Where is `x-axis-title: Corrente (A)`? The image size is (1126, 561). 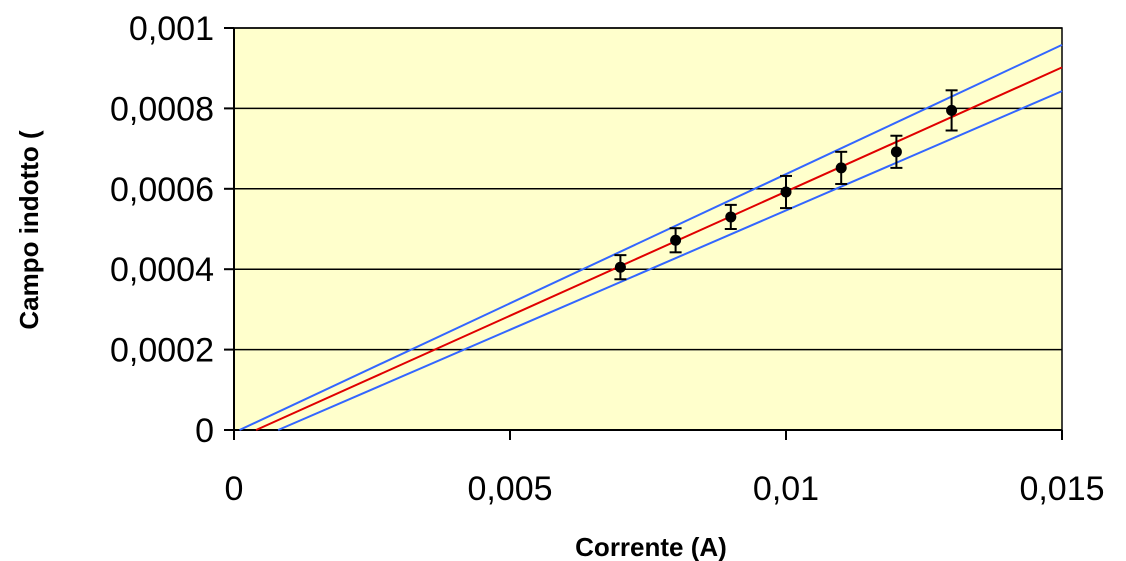 x-axis-title: Corrente (A) is located at coordinates (651, 546).